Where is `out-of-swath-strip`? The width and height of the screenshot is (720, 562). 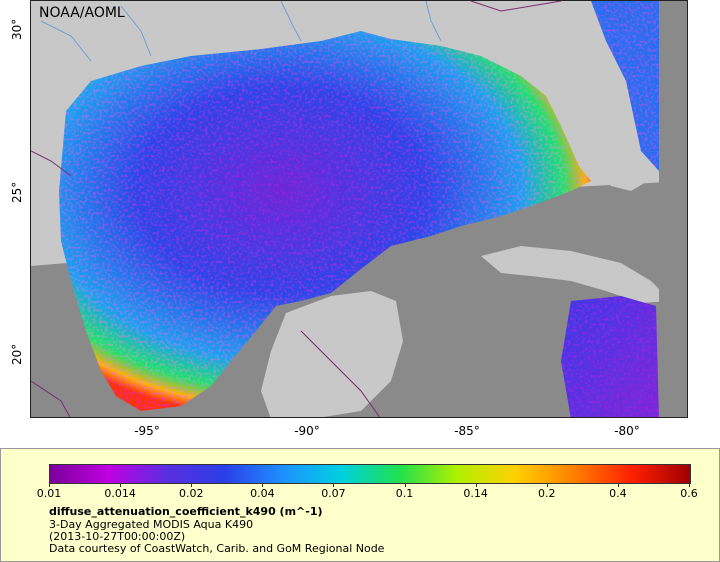
out-of-swath-strip is located at coordinates (673, 209).